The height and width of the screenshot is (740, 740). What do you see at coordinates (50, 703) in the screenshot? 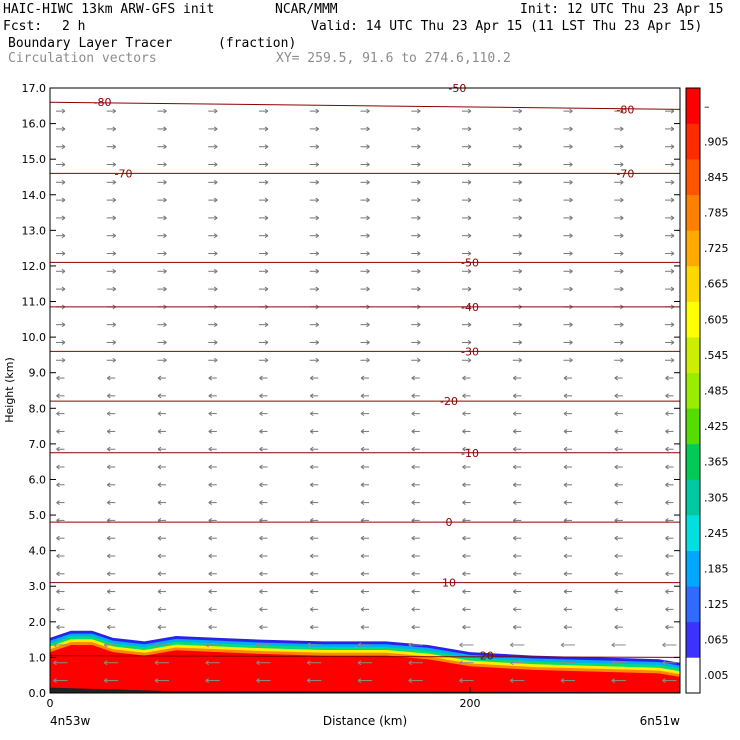
I see `x-tick-label: 0` at bounding box center [50, 703].